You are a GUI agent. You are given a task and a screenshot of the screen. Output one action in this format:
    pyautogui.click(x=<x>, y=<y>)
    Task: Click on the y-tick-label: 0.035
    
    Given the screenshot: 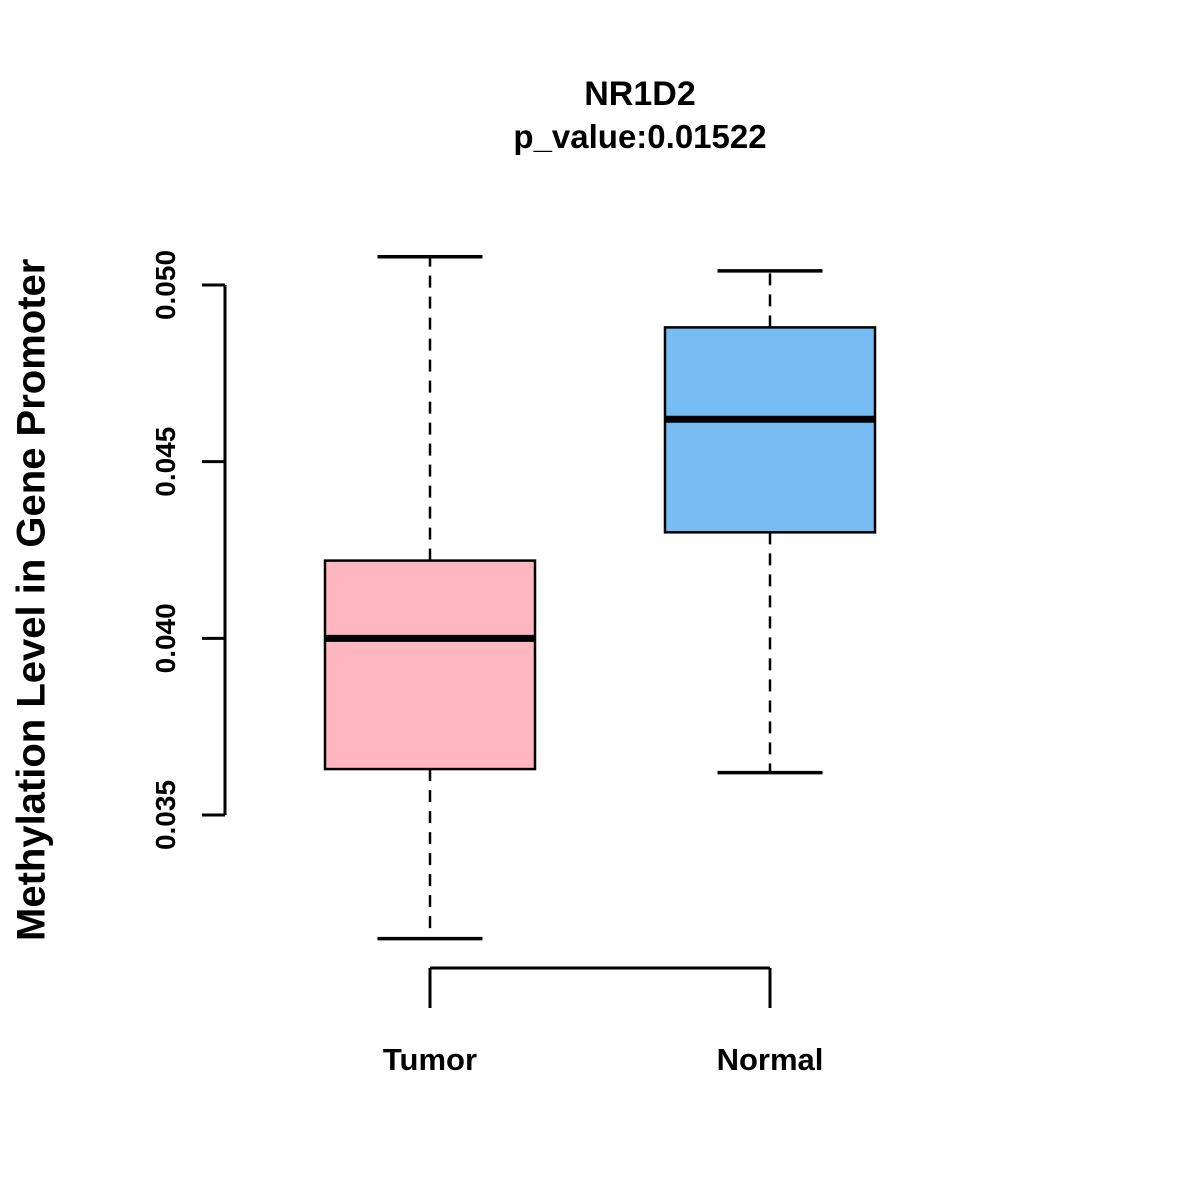 What is the action you would take?
    pyautogui.click(x=165, y=815)
    